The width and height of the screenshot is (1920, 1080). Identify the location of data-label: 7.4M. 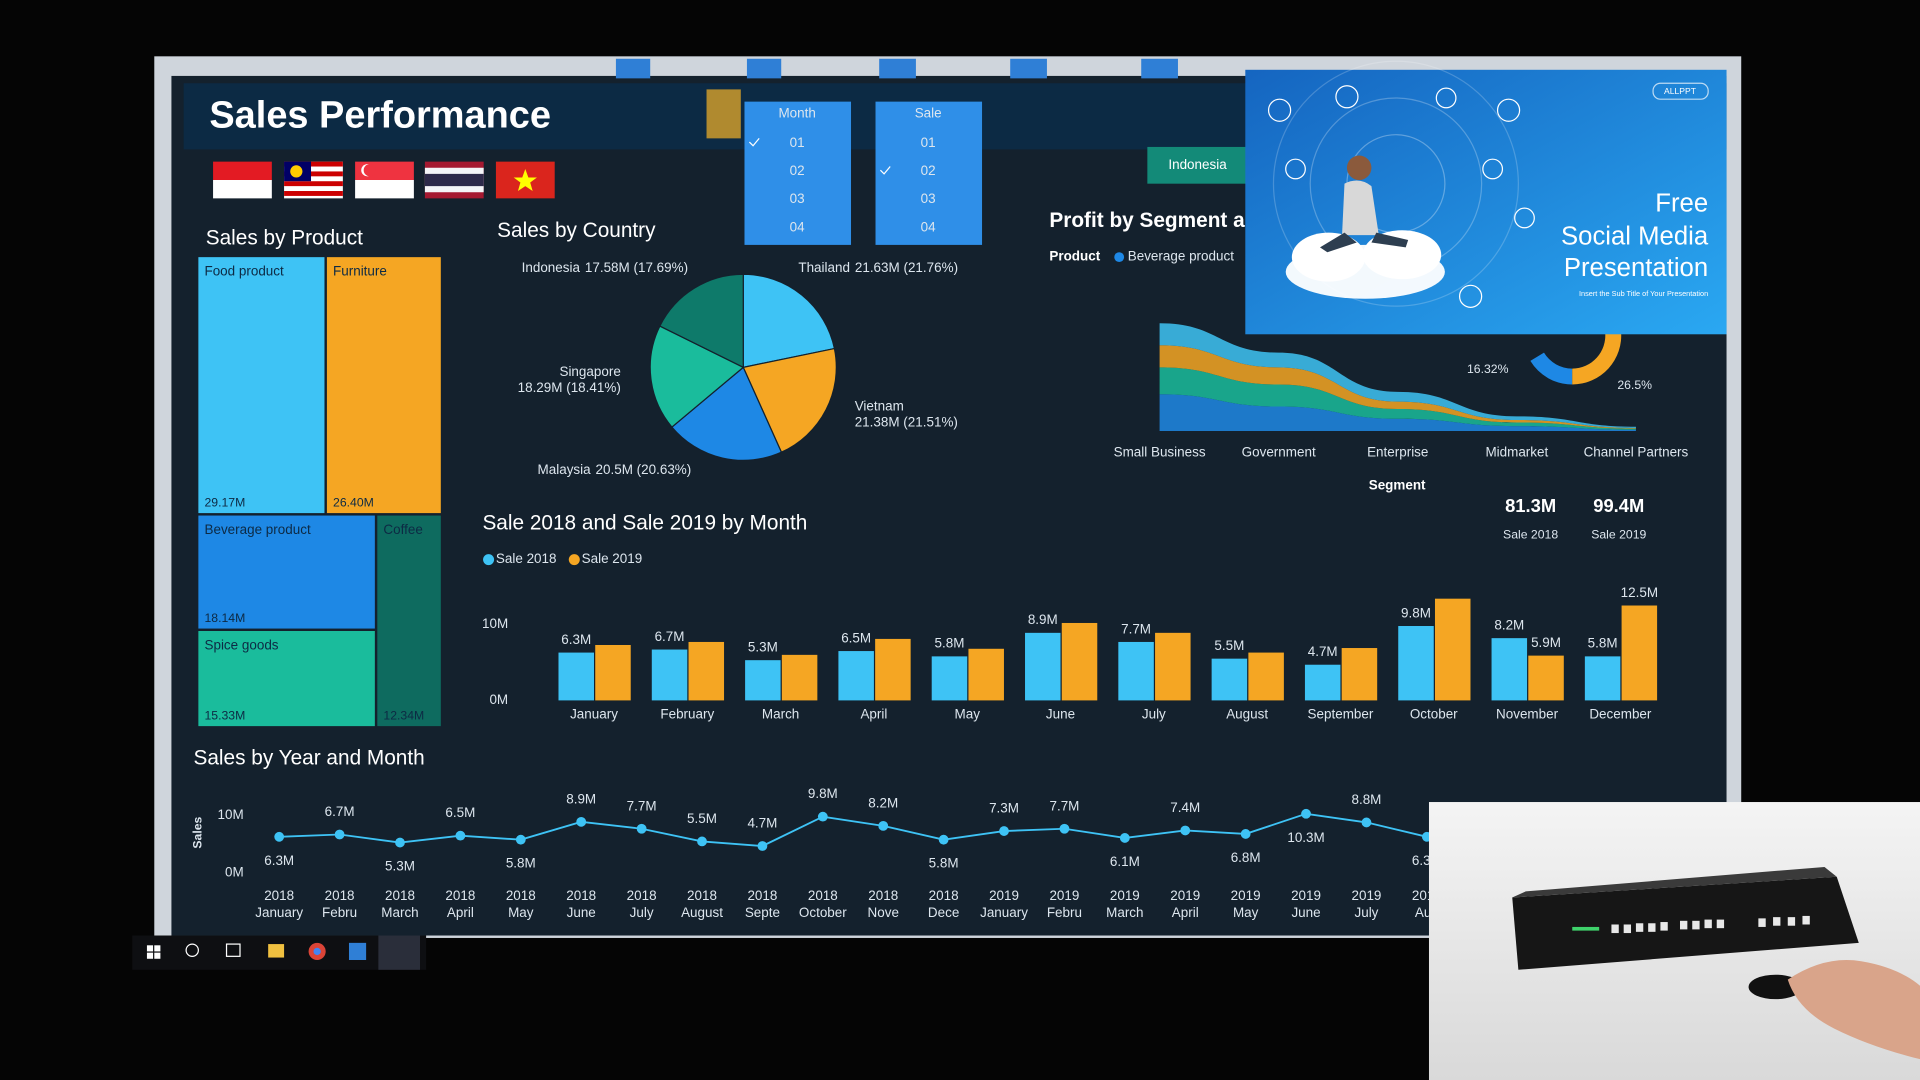
(1185, 807).